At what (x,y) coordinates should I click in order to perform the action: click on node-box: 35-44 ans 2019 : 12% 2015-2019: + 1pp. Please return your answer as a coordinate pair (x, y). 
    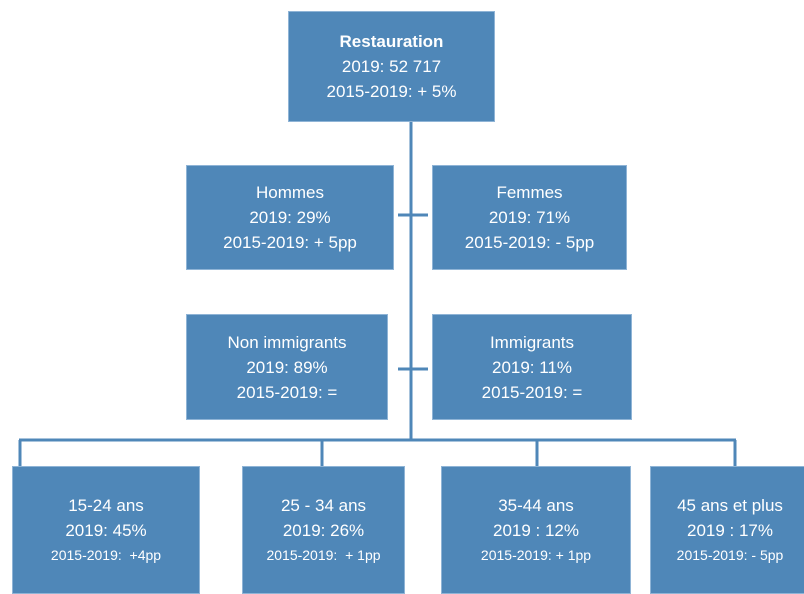
    Looking at the image, I should click on (536, 530).